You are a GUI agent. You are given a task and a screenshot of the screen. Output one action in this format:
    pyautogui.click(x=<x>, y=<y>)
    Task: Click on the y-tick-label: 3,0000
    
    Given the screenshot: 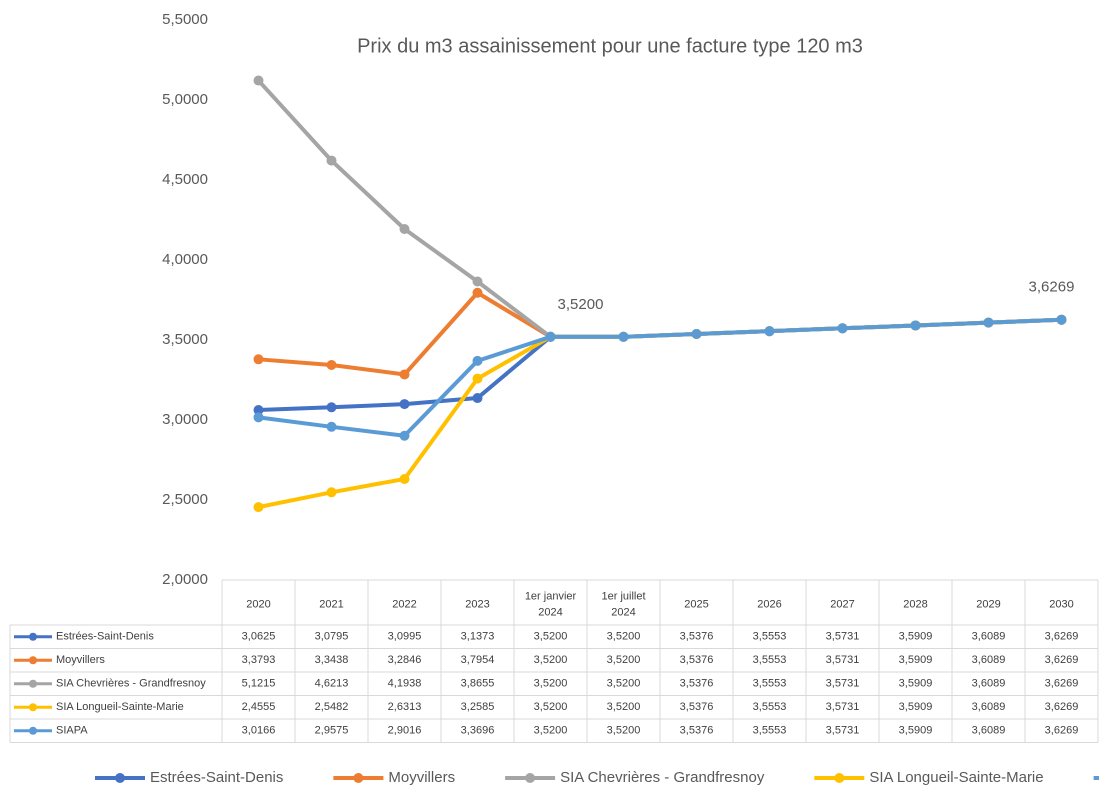 What is the action you would take?
    pyautogui.click(x=185, y=419)
    